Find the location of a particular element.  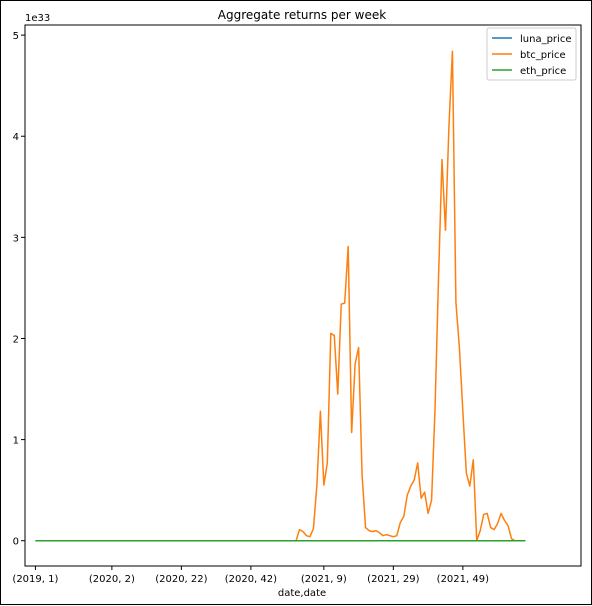

y-tick-label: 2 is located at coordinates (16, 339).